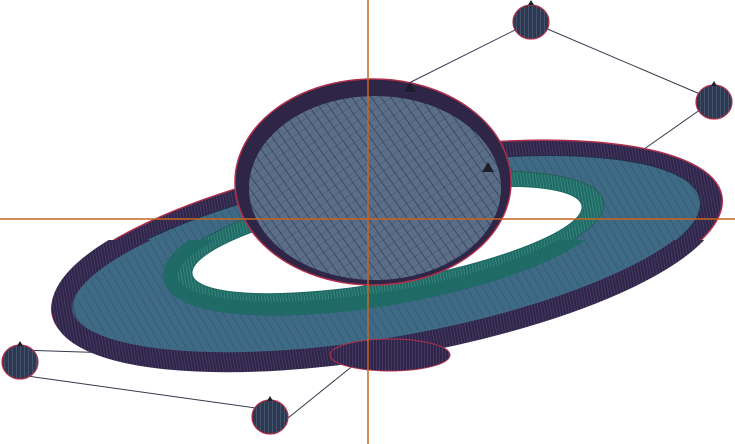 This screenshot has width=735, height=444. I want to click on planet-lower-edge, so click(390, 355).